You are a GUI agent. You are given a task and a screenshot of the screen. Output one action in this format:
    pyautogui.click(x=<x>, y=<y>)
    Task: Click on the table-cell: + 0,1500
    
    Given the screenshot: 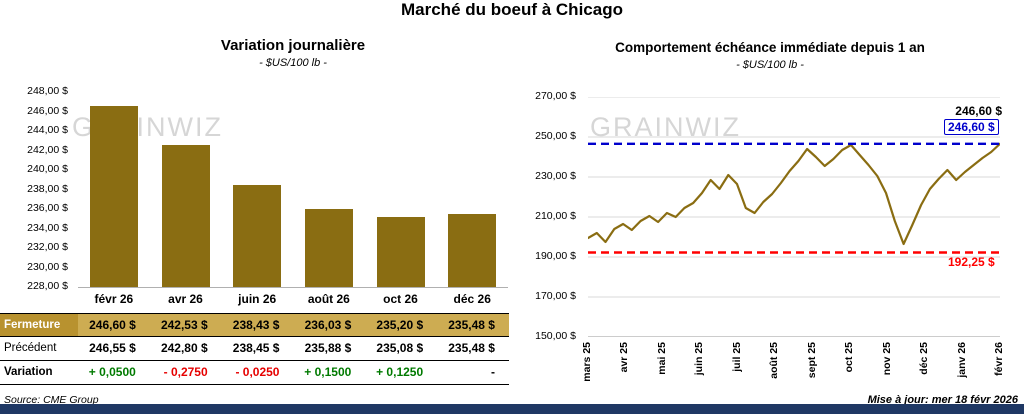 What is the action you would take?
    pyautogui.click(x=328, y=372)
    